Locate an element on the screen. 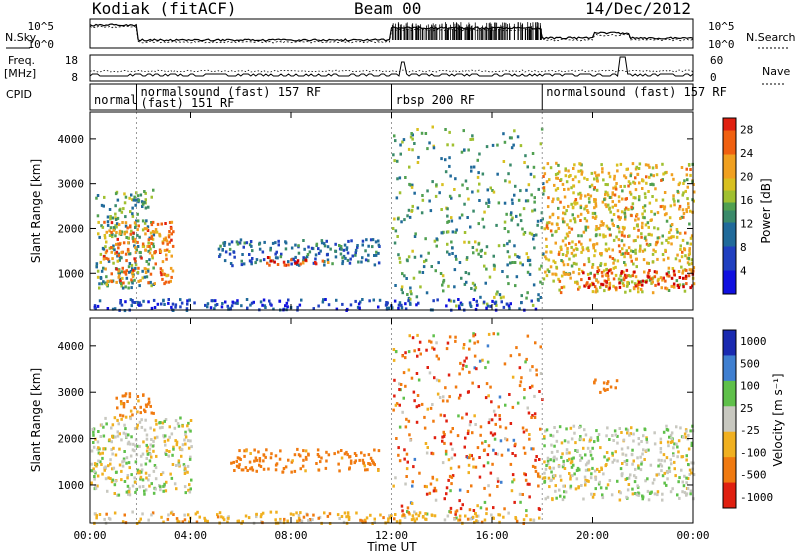 Image resolution: width=800 pixels, height=554 pixels. colorbar-tick-label: 4 is located at coordinates (743, 271).